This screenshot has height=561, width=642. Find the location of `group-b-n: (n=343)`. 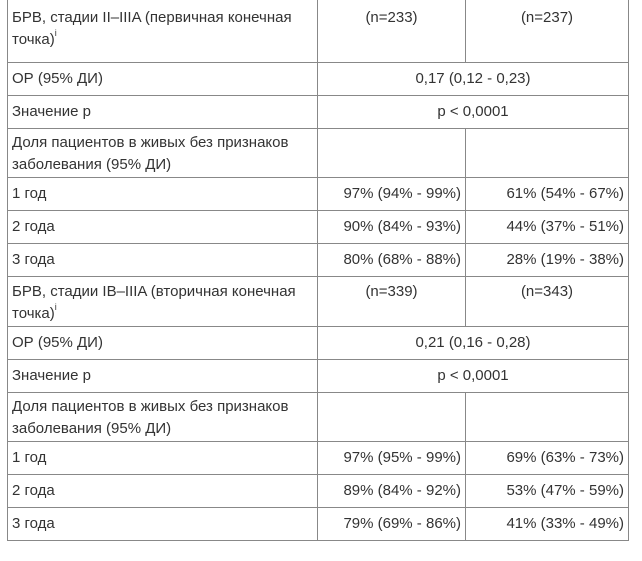

group-b-n: (n=343) is located at coordinates (547, 301).